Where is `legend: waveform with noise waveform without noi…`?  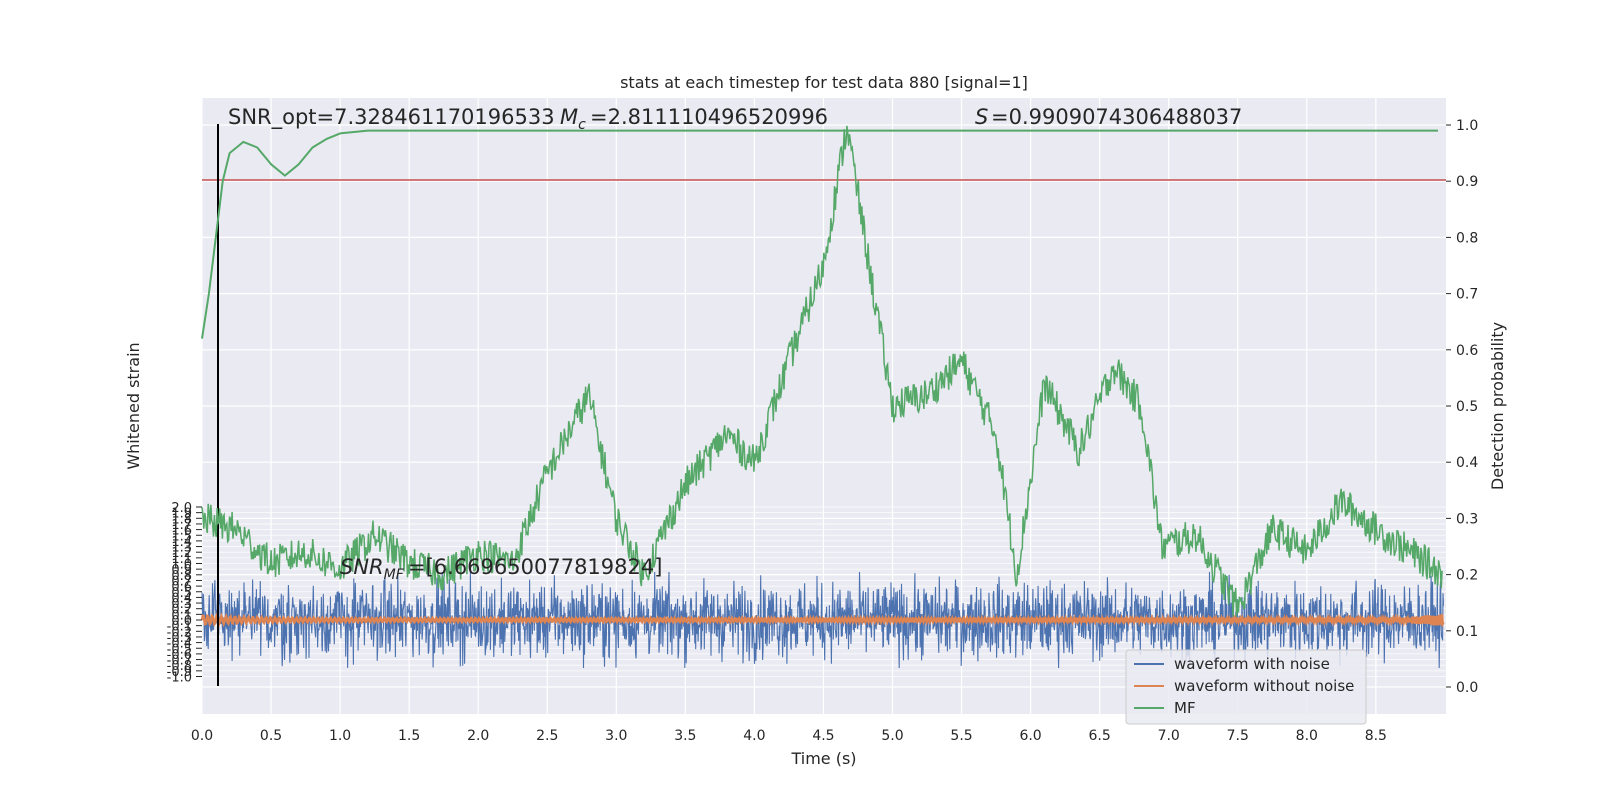
legend: waveform with noise waveform without noi… is located at coordinates (1246, 687).